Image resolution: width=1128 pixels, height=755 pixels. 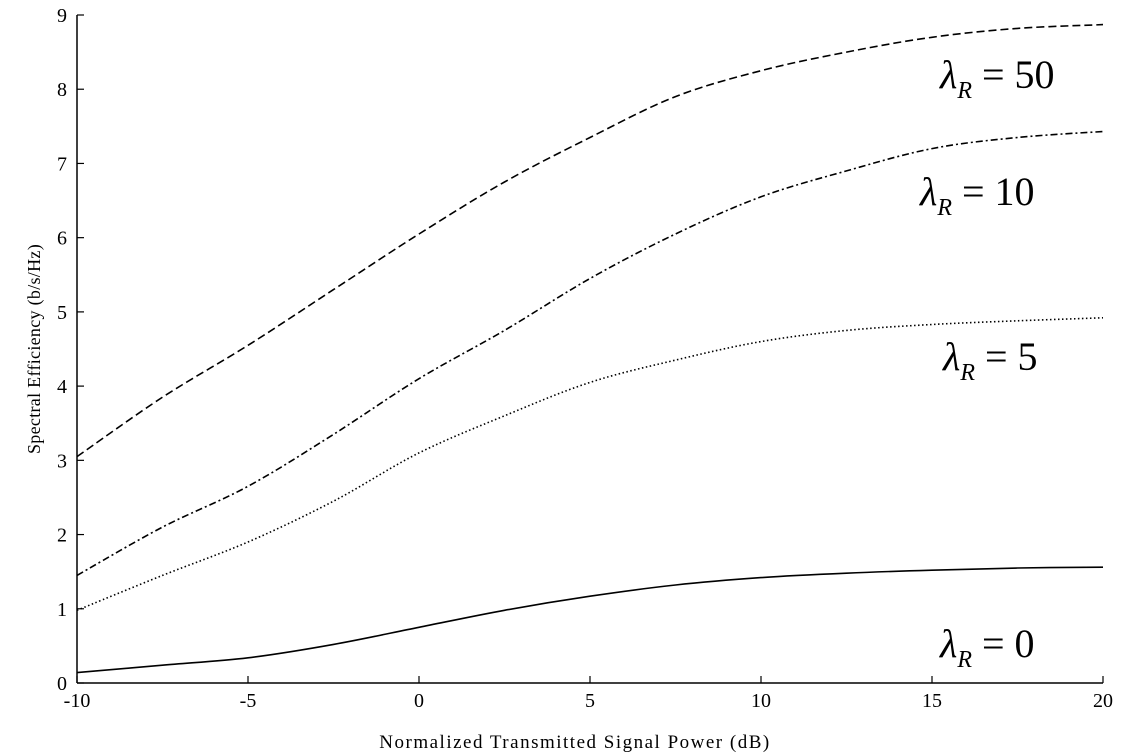 I want to click on y-tick-label: 4, so click(x=62, y=387).